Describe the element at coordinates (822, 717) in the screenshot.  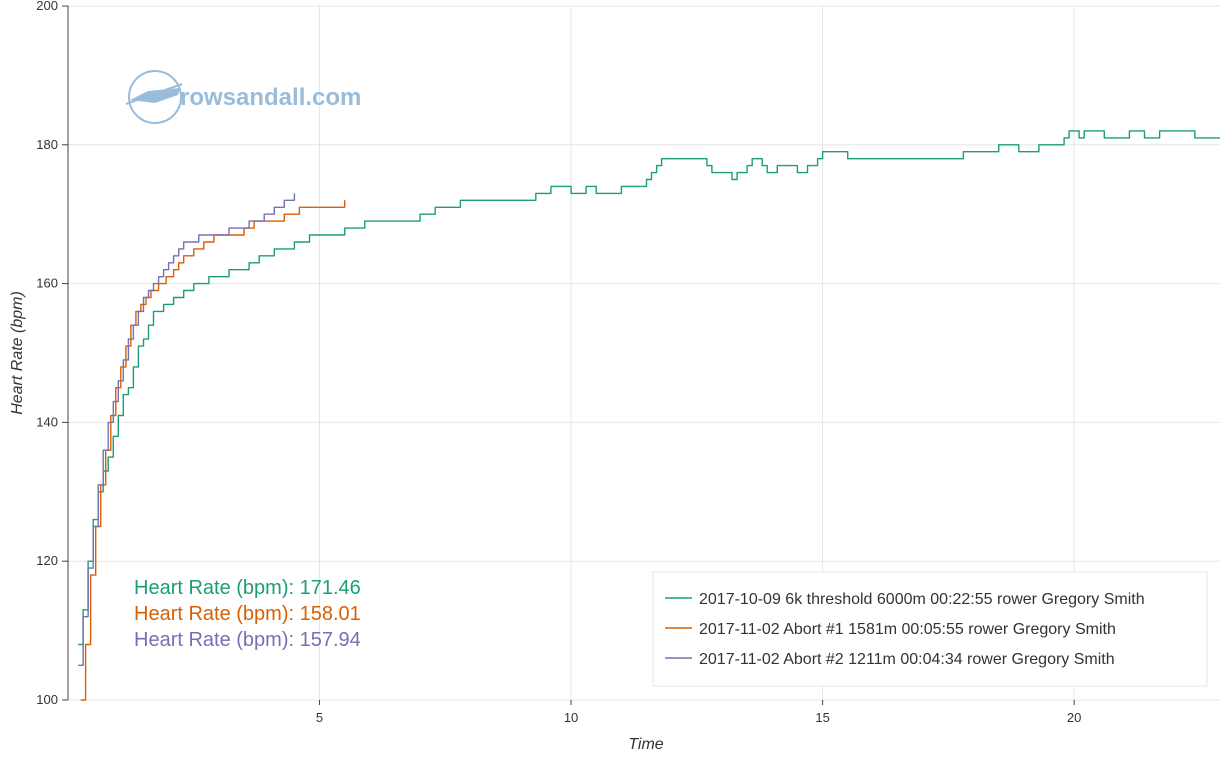
I see `x-tick-label: 15` at that location.